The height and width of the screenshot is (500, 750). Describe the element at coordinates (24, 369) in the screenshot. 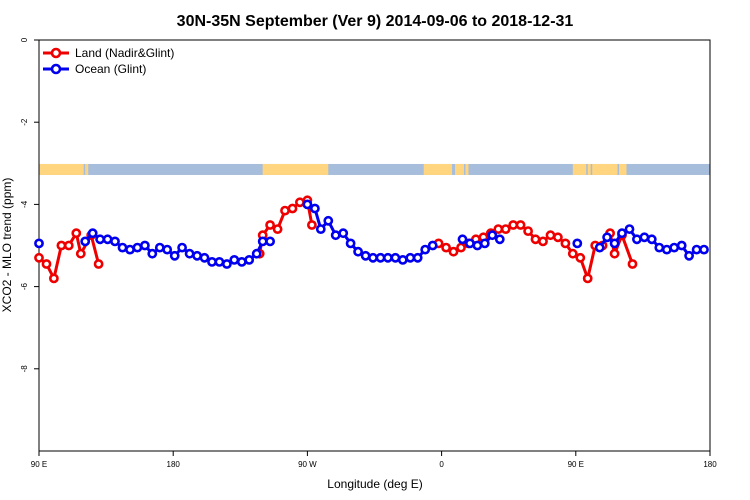

I see `y-tick-label: -8` at that location.